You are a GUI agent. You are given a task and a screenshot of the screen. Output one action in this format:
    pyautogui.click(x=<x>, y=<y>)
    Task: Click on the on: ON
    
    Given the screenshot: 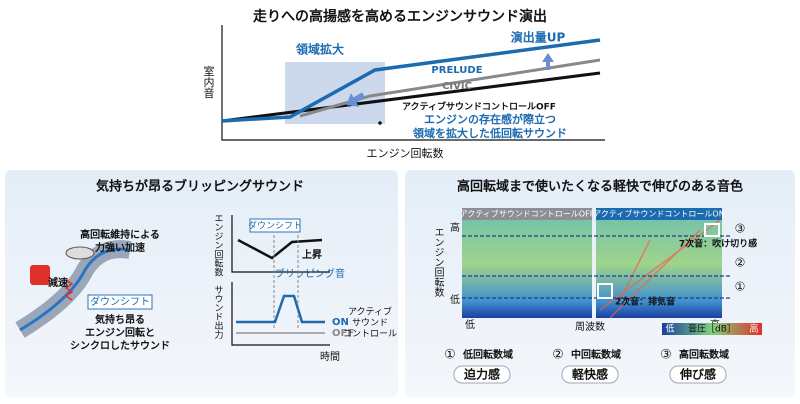 What is the action you would take?
    pyautogui.click(x=340, y=322)
    